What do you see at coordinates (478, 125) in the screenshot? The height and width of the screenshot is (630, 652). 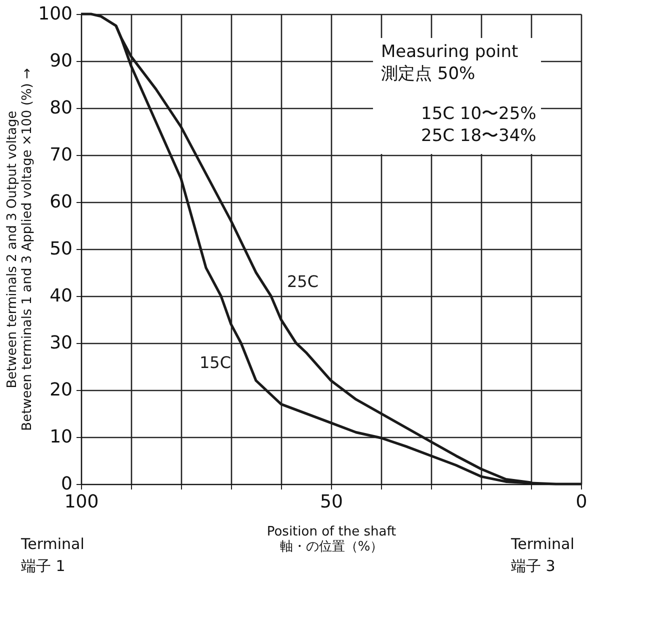 I see `annotation: 15C 10〜25% 25C 18〜34%` at bounding box center [478, 125].